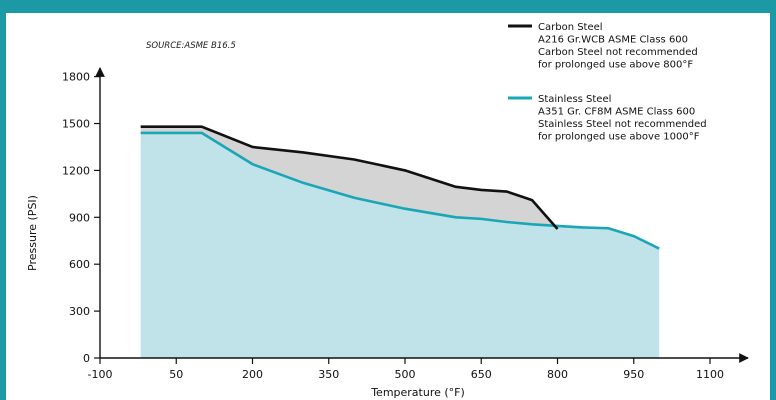  I want to click on carbon-steel-line, so click(349, 177).